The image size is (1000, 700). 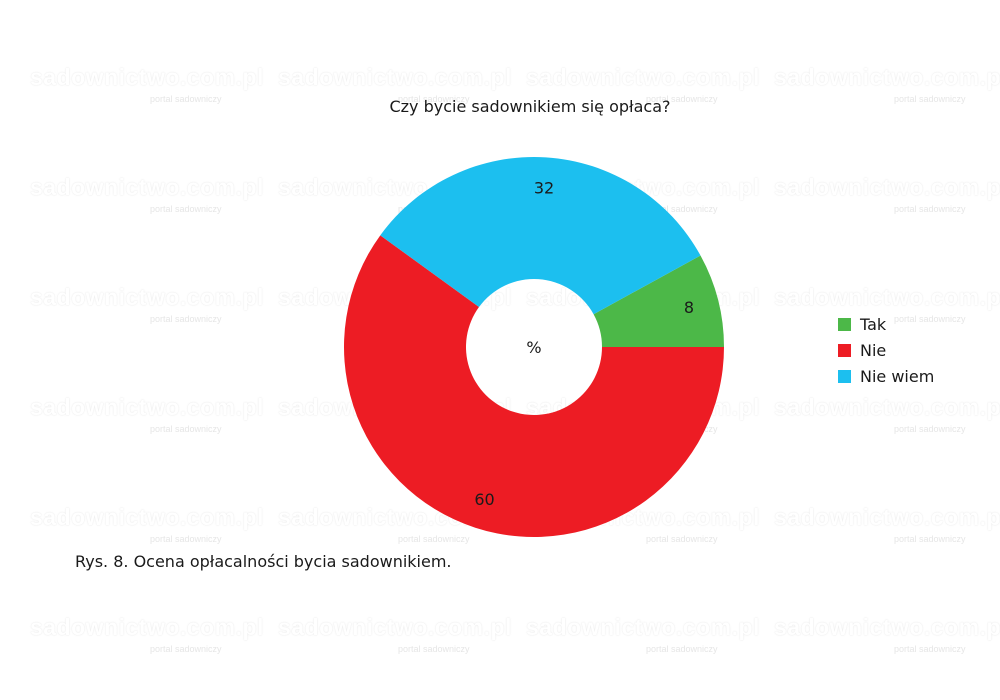 I want to click on legend-item-nie-wiem: Nie wiem, so click(x=886, y=376).